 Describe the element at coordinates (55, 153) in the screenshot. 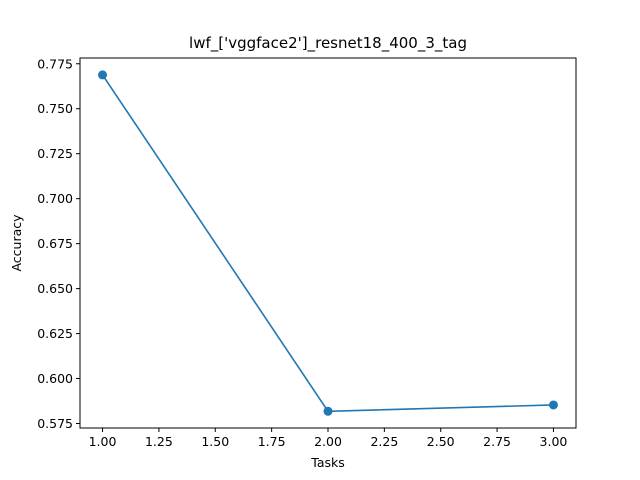

I see `y-tick-label: 0.725` at that location.